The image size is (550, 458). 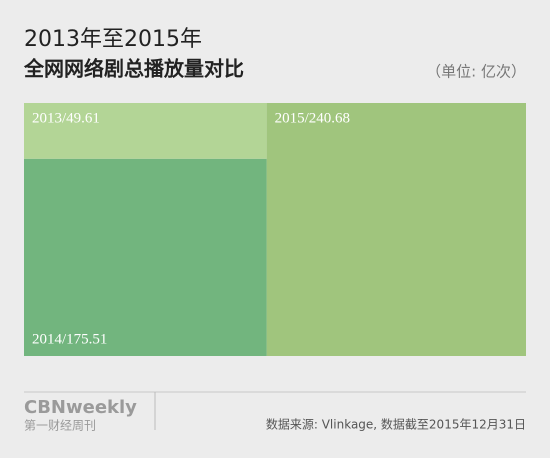 I want to click on chart-title: 2013年至2015年, so click(x=113, y=39).